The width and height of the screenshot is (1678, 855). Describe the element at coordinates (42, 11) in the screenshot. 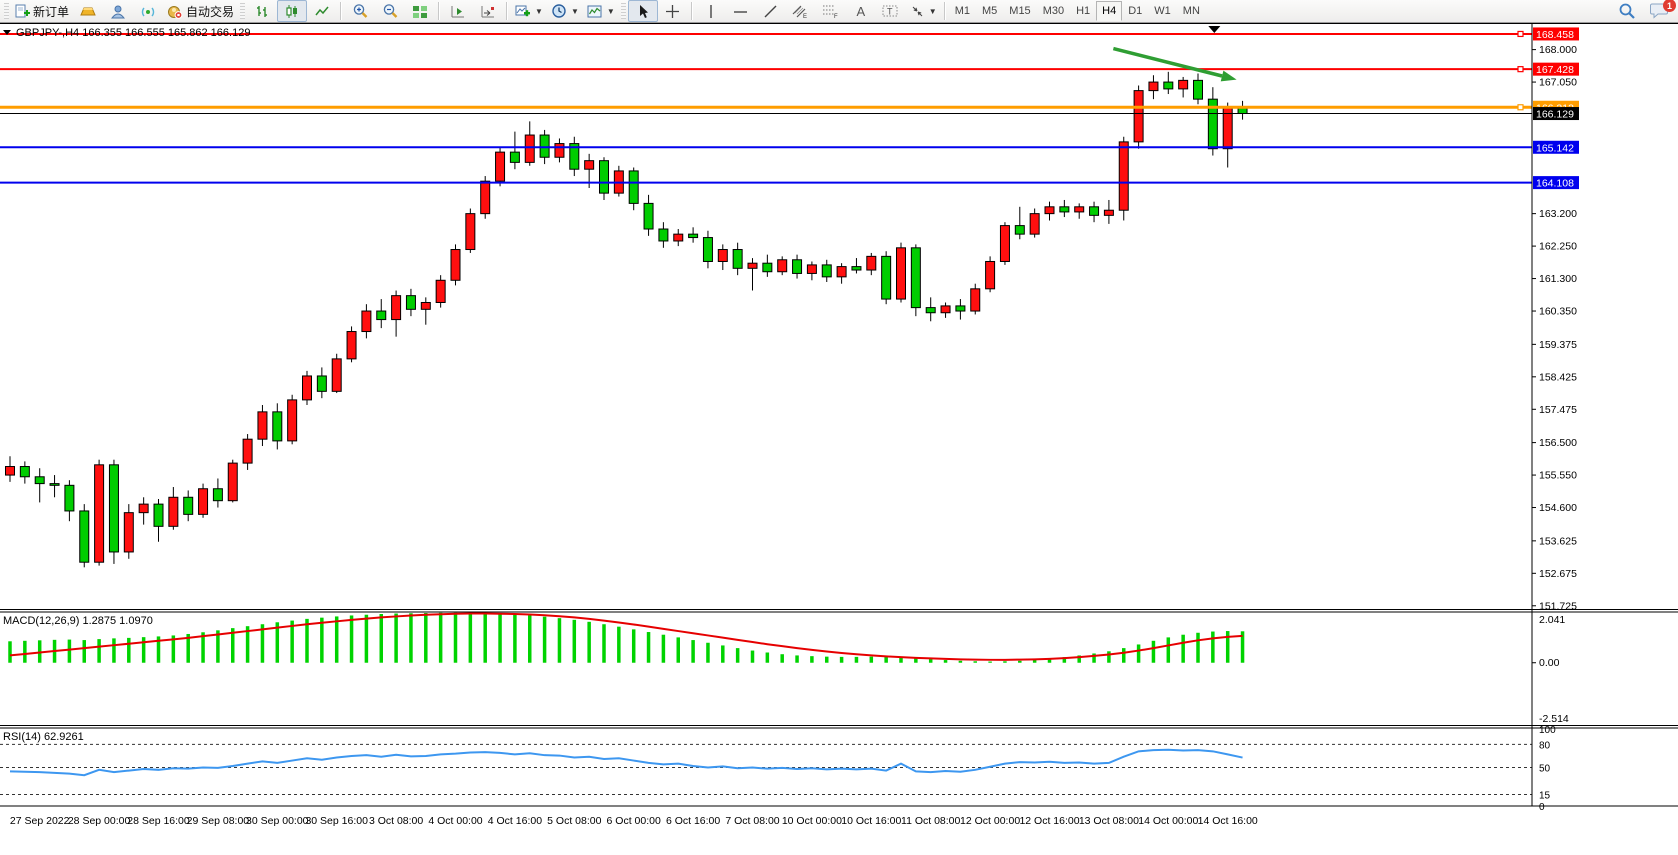

I see `new-order-button: 新订单` at that location.